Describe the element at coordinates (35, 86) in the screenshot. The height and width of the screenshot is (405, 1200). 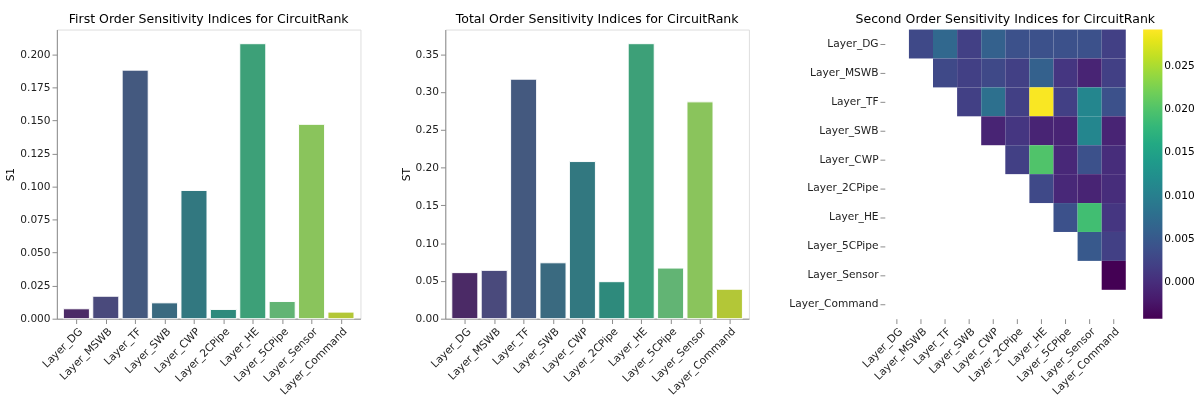
I see `y-tick-label: 0.175` at that location.